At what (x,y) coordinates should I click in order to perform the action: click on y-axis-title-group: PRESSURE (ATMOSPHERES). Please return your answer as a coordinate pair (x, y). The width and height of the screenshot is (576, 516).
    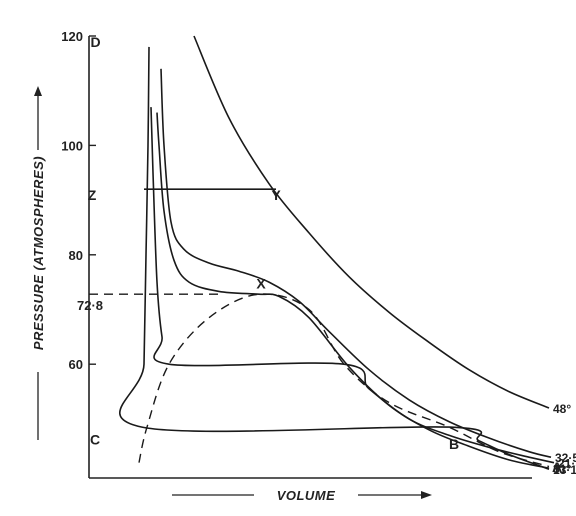
    Looking at the image, I should click on (38, 263).